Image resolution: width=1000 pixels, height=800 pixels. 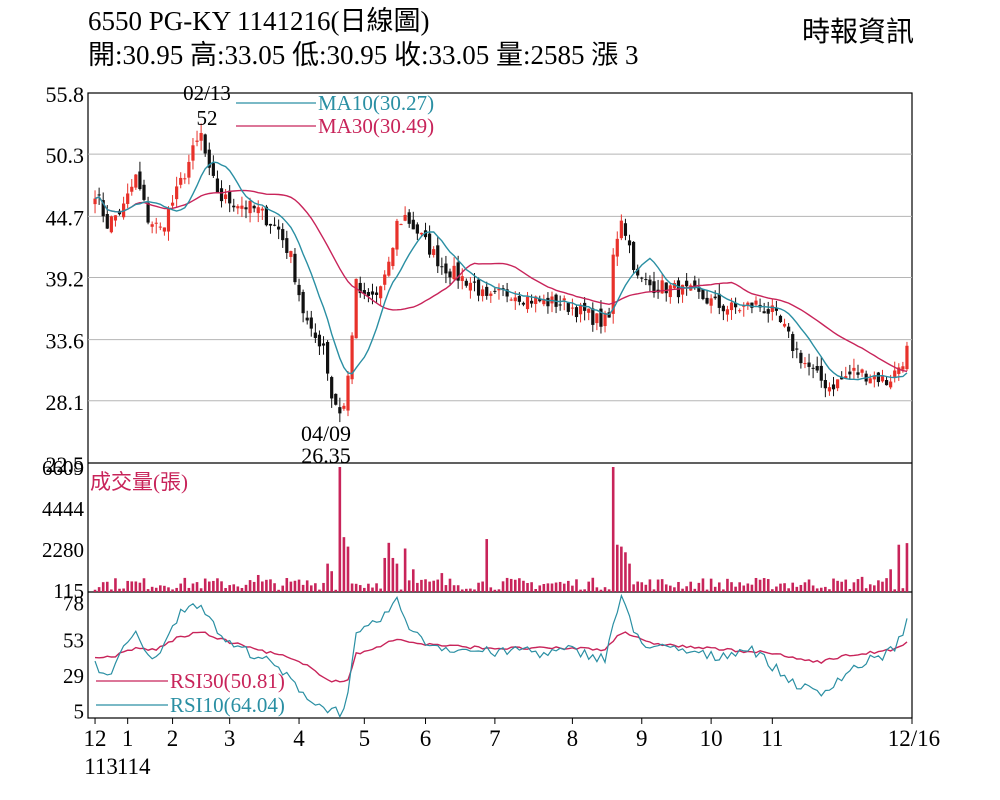 What do you see at coordinates (73, 603) in the screenshot?
I see `rsi-tick-label: 78` at bounding box center [73, 603].